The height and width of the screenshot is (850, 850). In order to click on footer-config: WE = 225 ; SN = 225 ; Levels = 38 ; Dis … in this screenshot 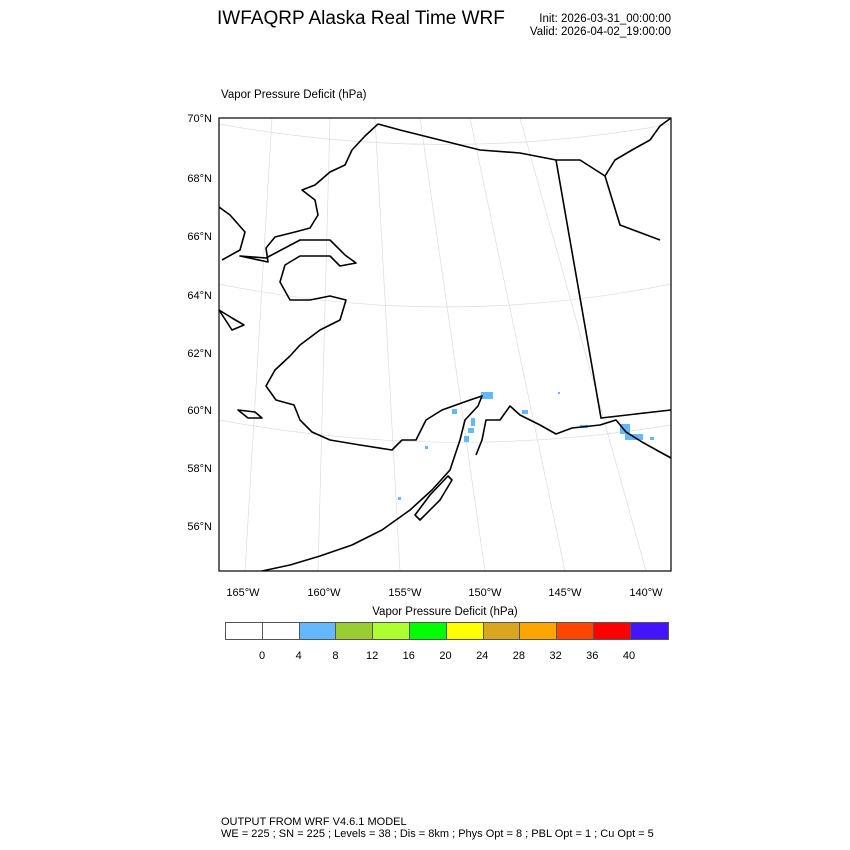, I will do `click(437, 834)`.